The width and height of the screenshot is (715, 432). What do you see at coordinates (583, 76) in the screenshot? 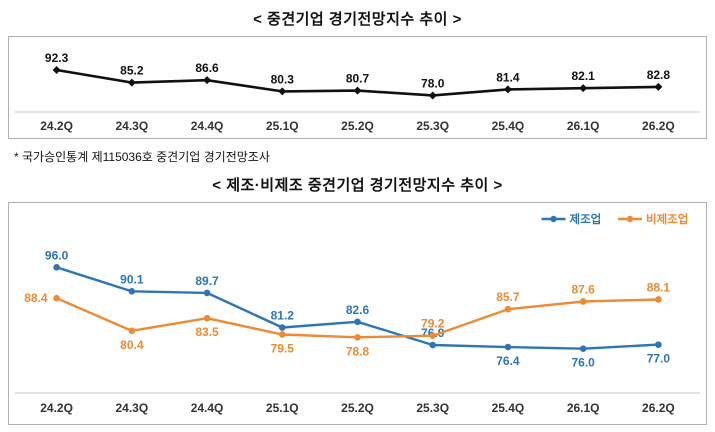
I see `value-label: 82.1` at bounding box center [583, 76].